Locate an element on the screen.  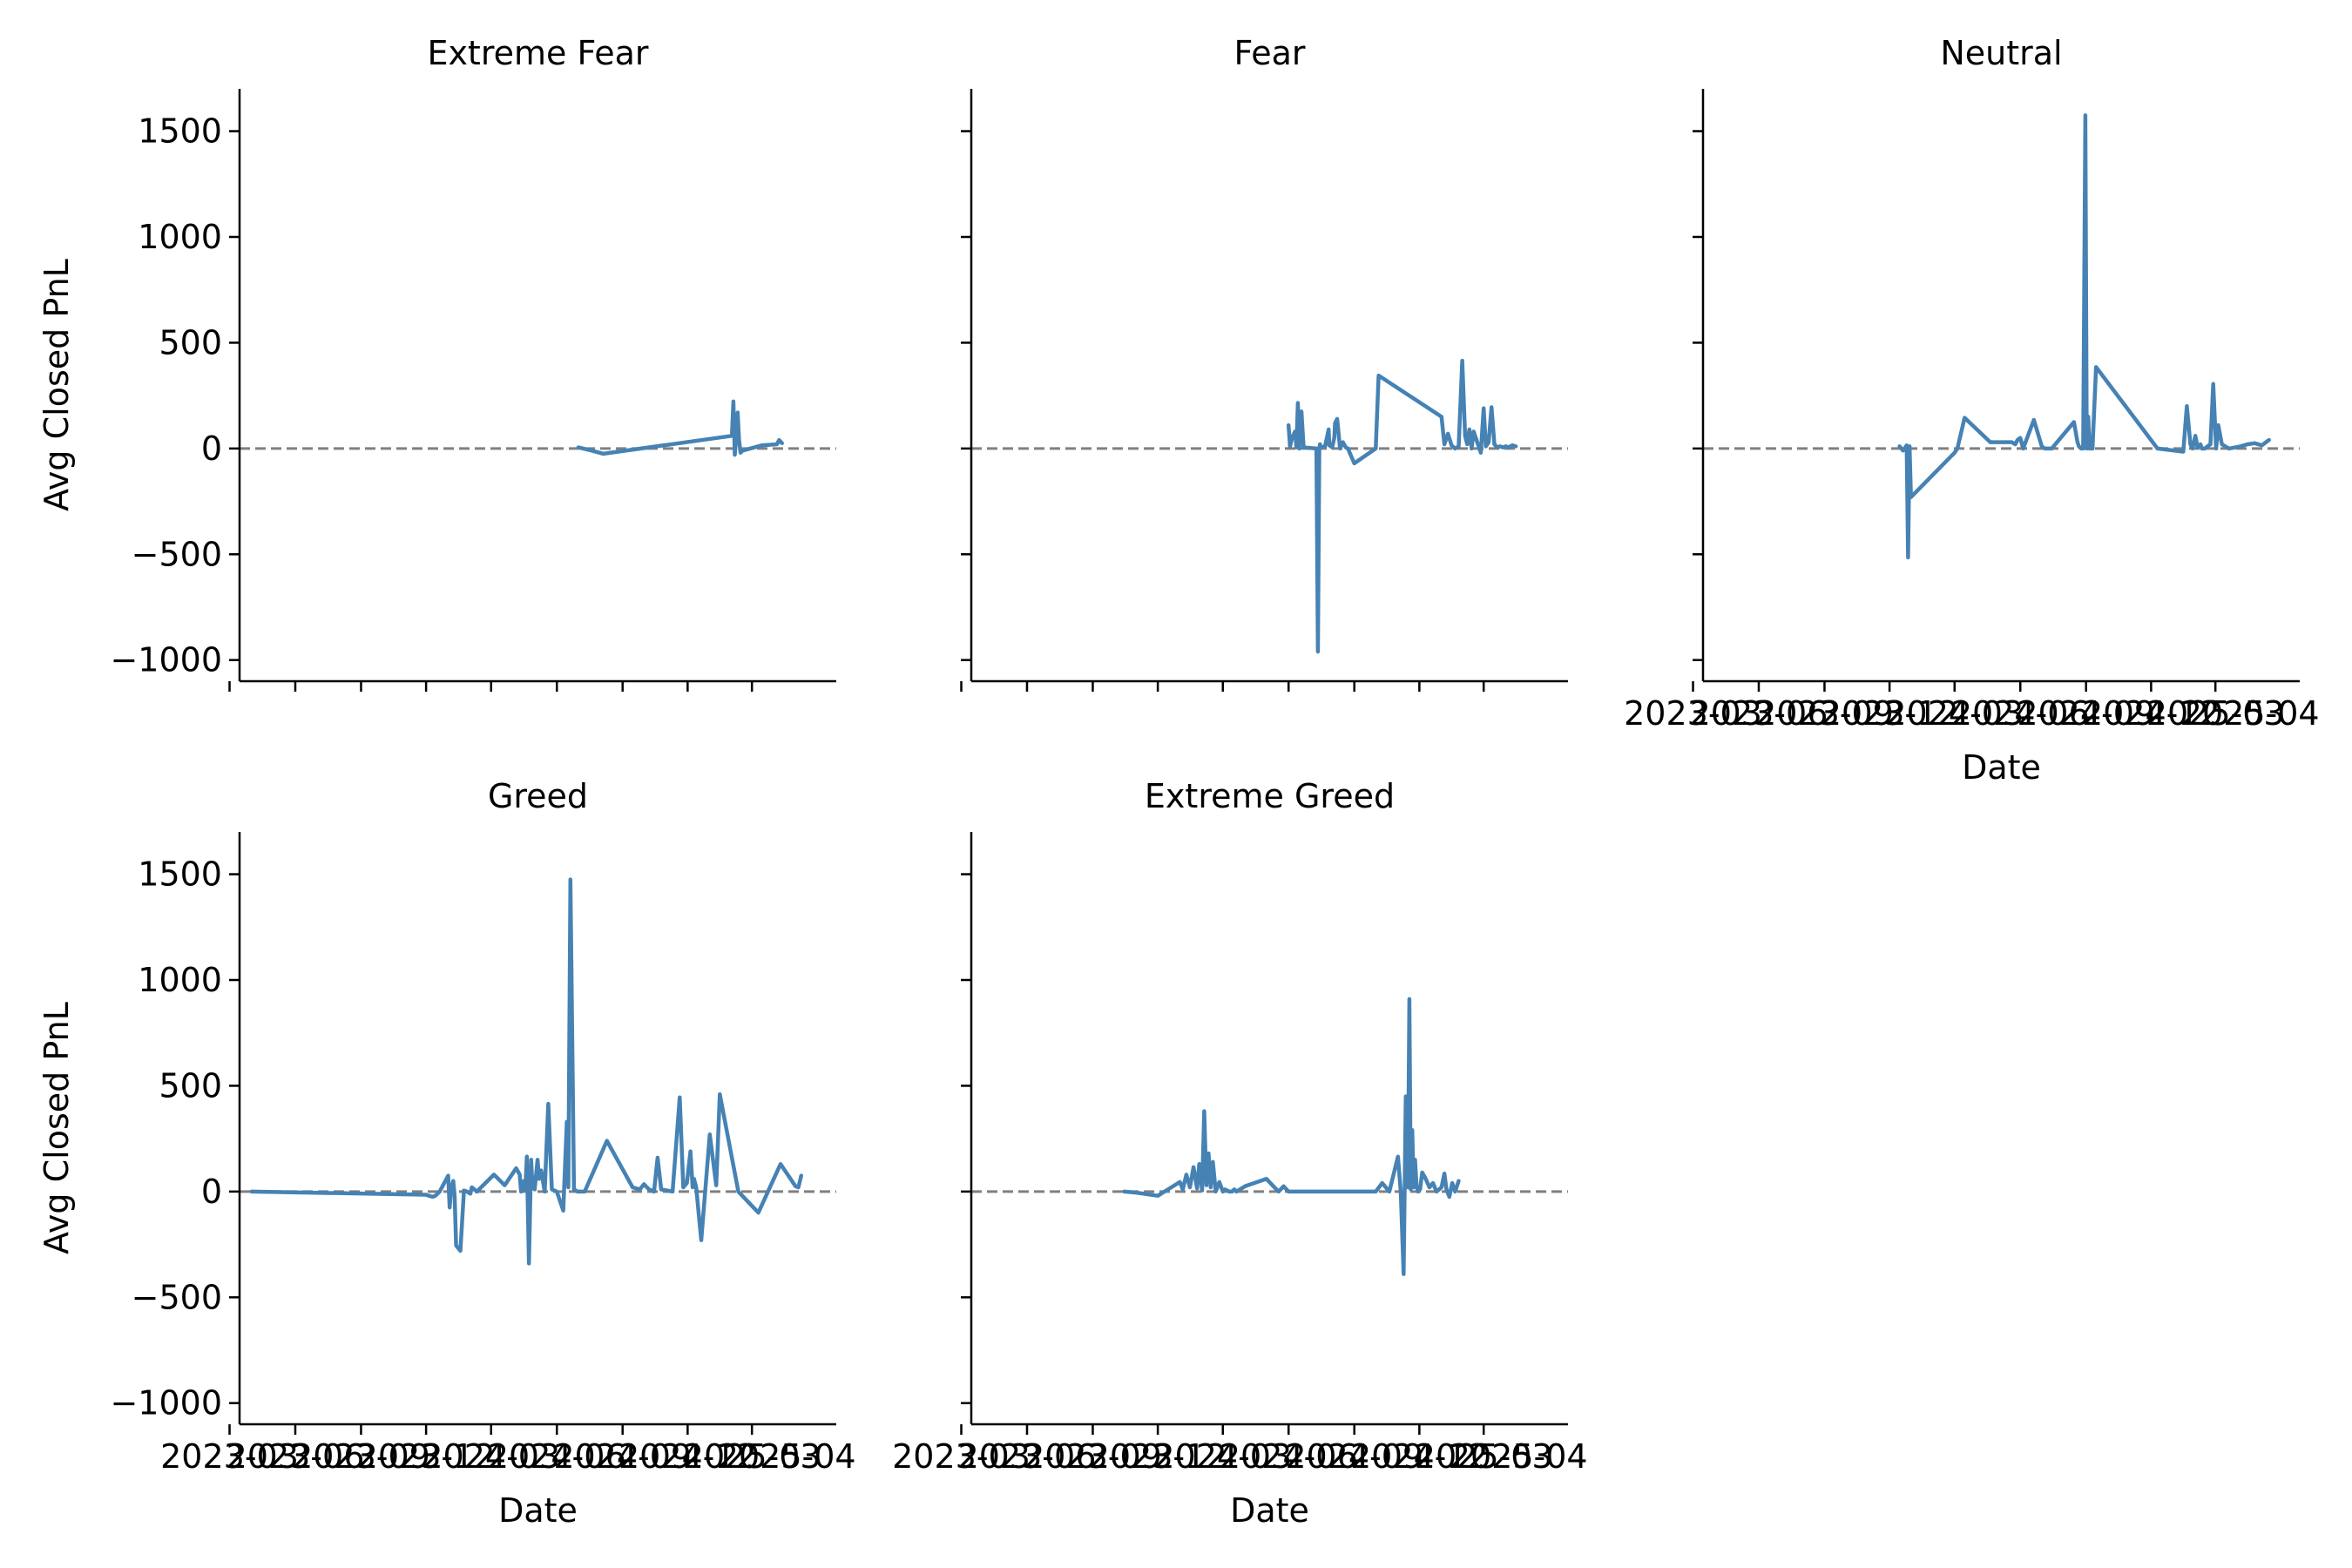
panel-title: Extreme Greed is located at coordinates (1270, 796).